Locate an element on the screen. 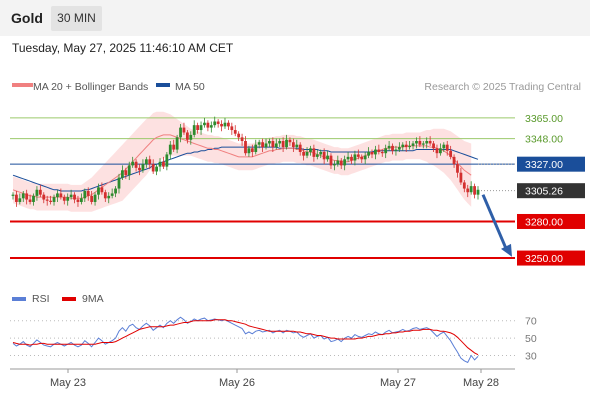 The width and height of the screenshot is (590, 400). ma20-legend-swatch is located at coordinates (22, 85).